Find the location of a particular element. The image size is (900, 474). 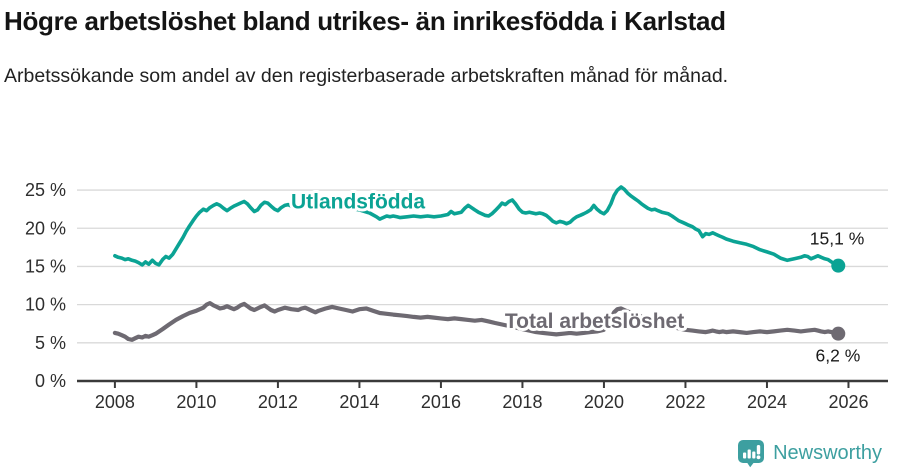

series-label-utlandsfodda: Utlandsfödda is located at coordinates (358, 202).